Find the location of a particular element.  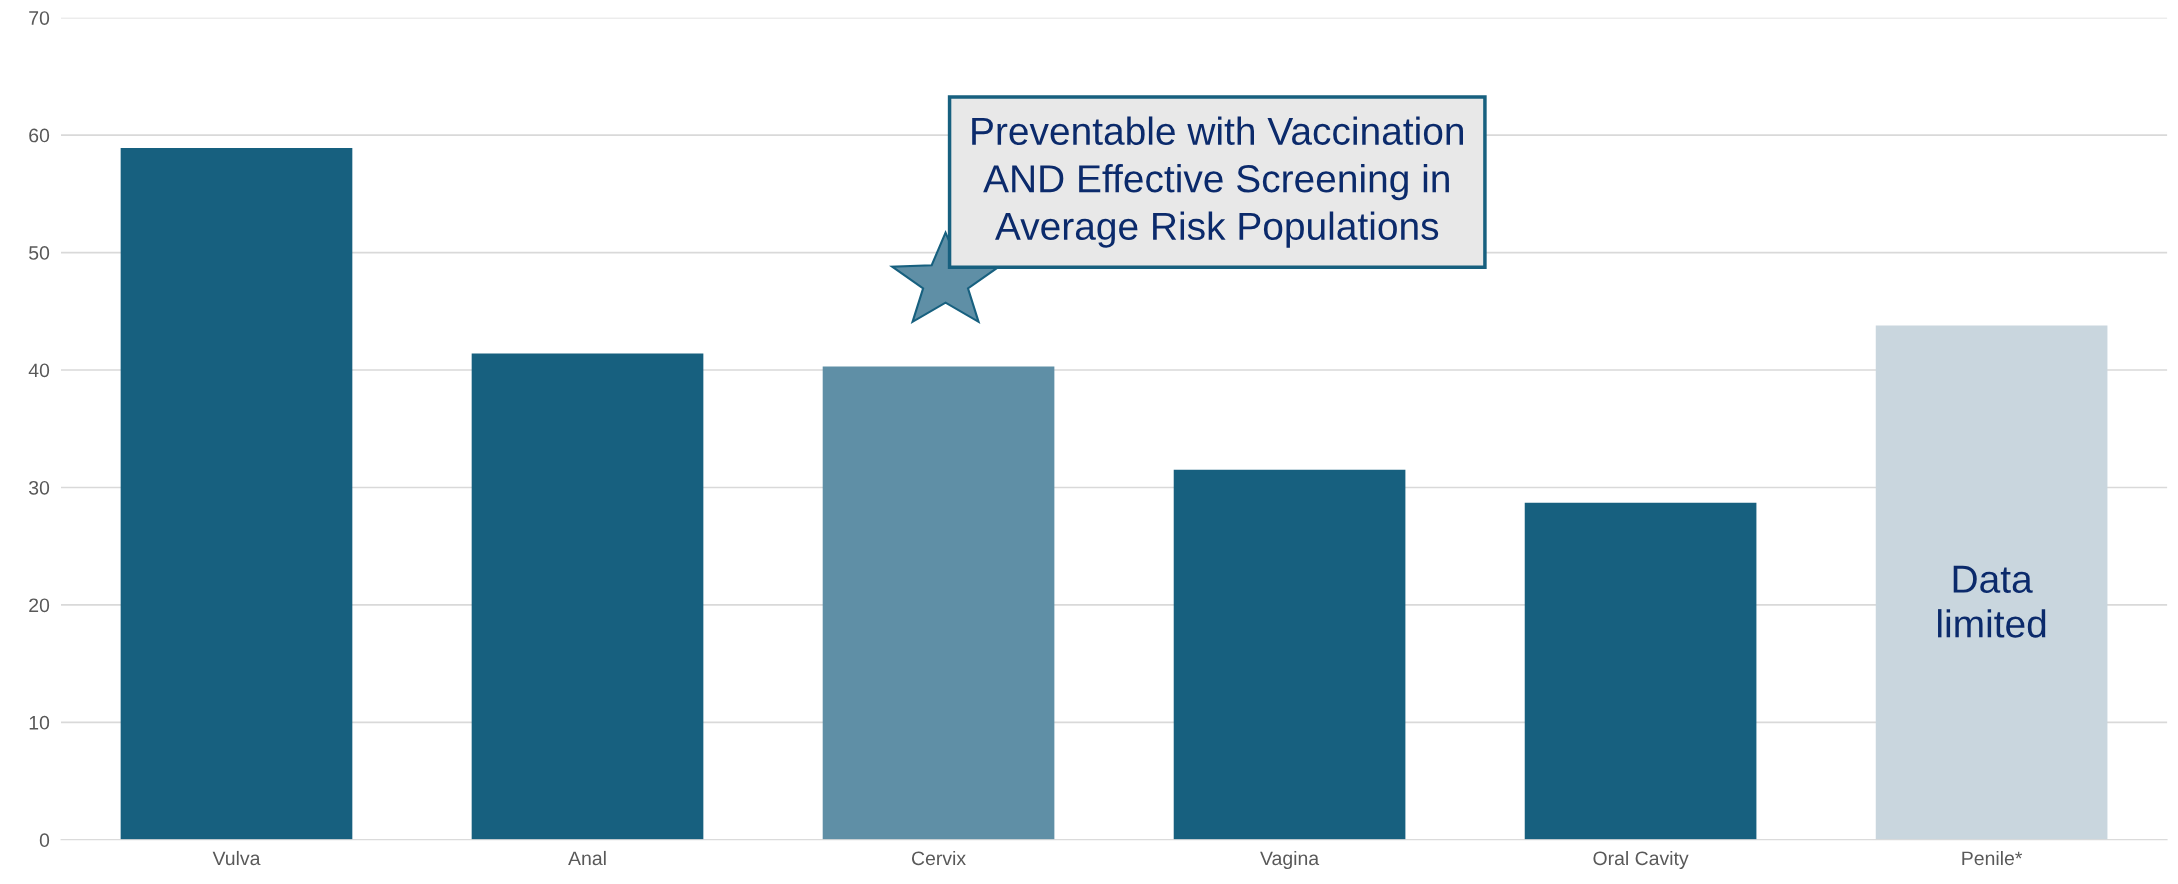

y-tick-label: 40 is located at coordinates (39, 370).